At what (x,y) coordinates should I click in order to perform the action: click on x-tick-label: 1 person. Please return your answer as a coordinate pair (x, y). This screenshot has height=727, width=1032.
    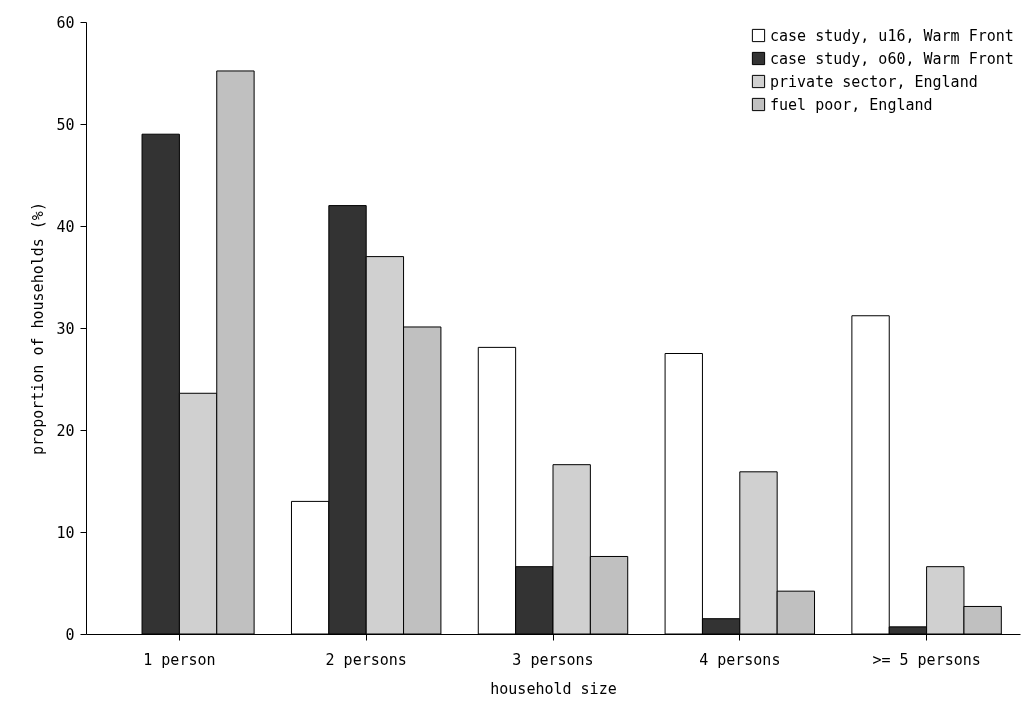
    Looking at the image, I should click on (179, 659).